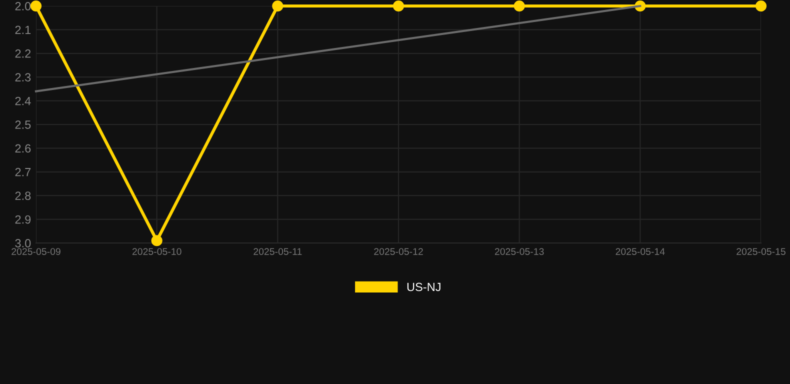 This screenshot has height=384, width=790. Describe the element at coordinates (23, 101) in the screenshot. I see `y-tick-label: 2.4` at that location.